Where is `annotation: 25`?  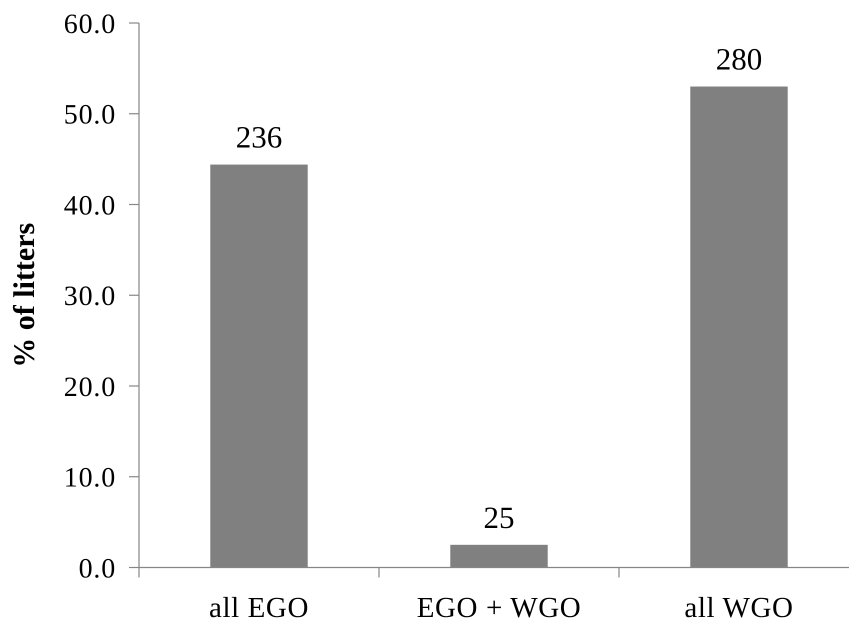
annotation: 25 is located at coordinates (499, 517).